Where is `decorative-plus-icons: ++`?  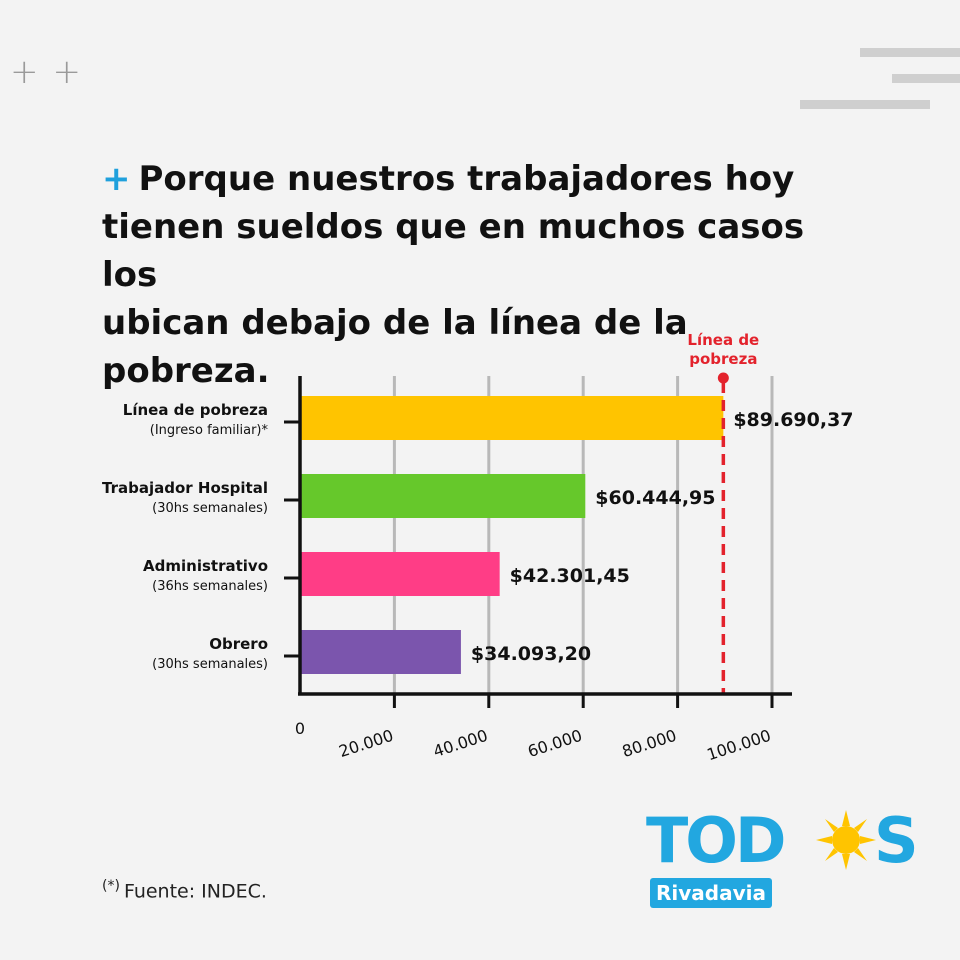 decorative-plus-icons: ++ is located at coordinates (52, 72).